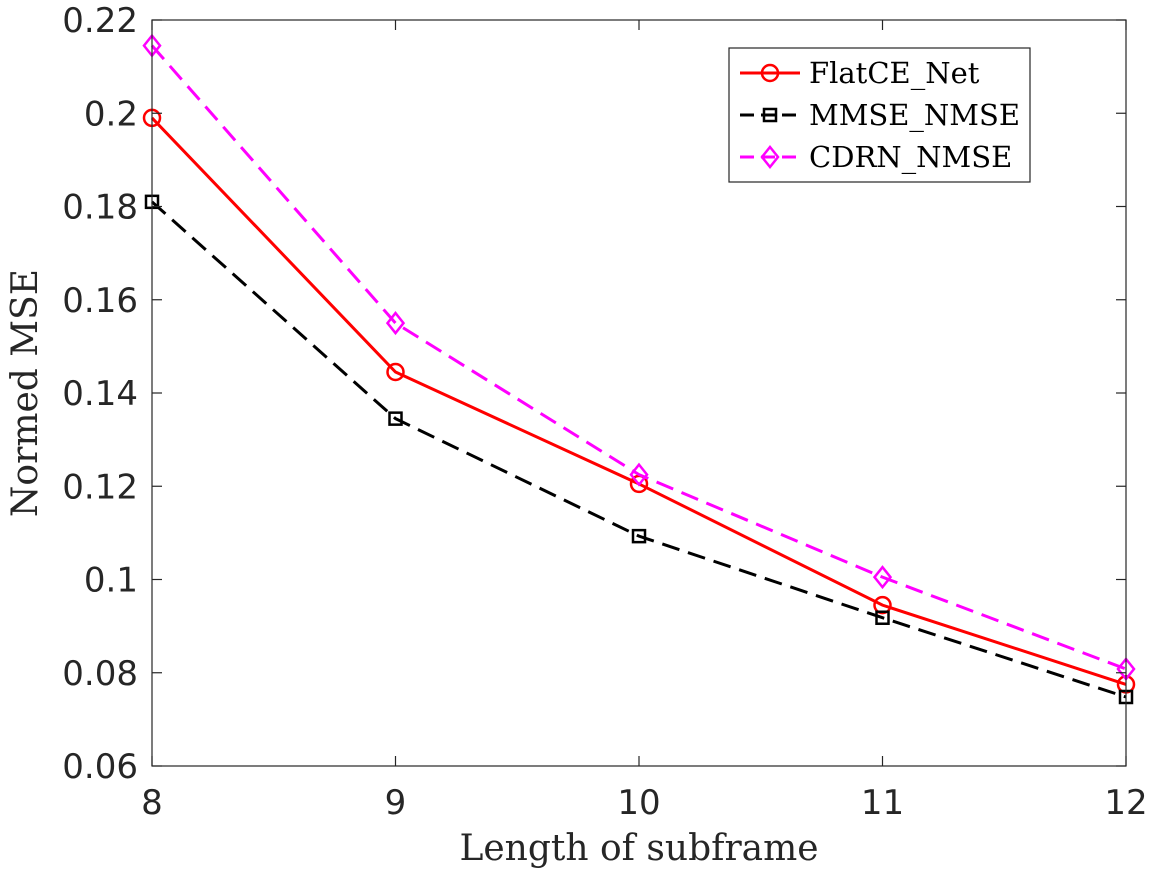 The height and width of the screenshot is (875, 1167). What do you see at coordinates (100, 767) in the screenshot?
I see `y-tick-label: 0.06` at bounding box center [100, 767].